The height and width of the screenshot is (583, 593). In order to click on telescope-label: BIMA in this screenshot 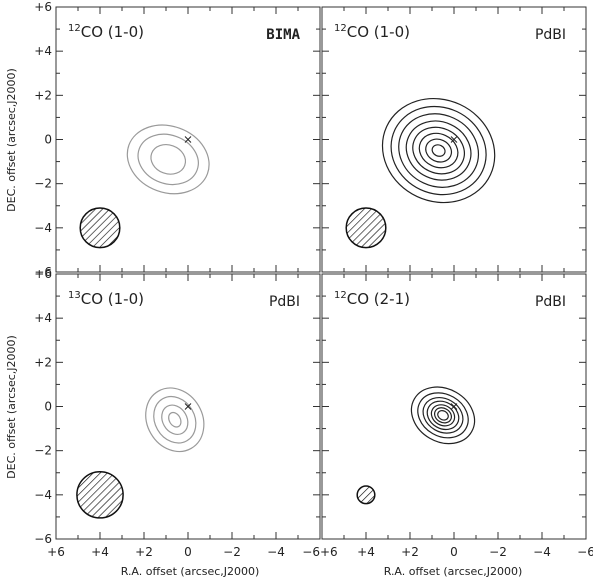, I will do `click(283, 35)`.